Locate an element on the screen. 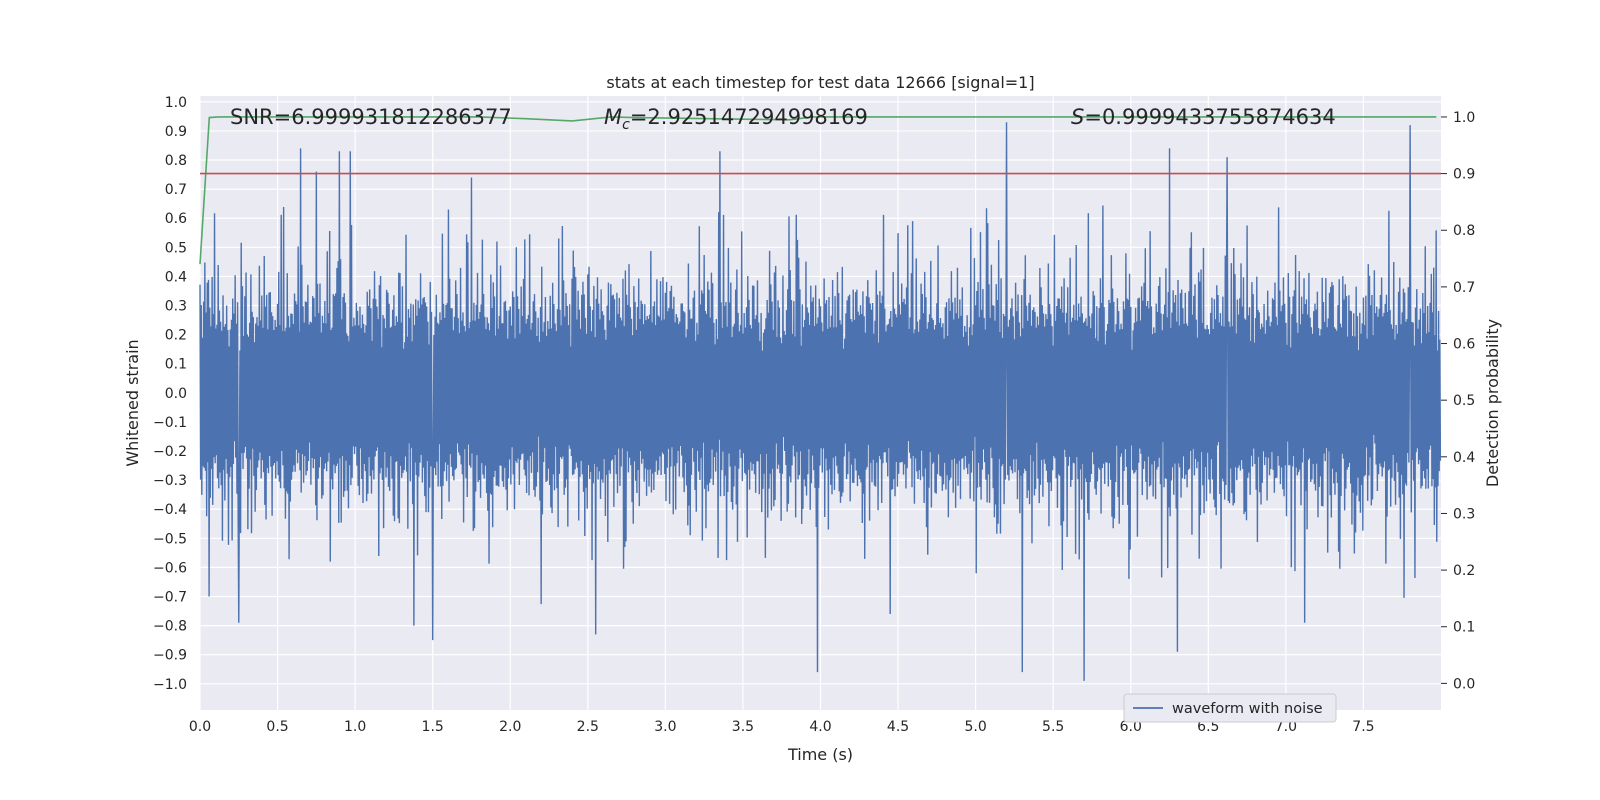  y2-axis-label: Detection probability is located at coordinates (1492, 403).